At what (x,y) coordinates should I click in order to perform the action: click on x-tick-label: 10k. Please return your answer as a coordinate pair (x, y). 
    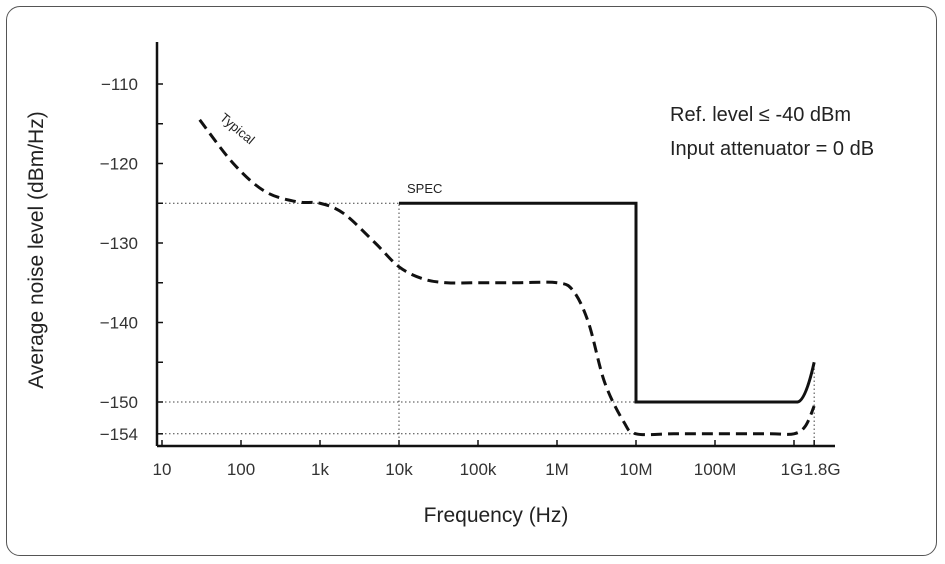
    Looking at the image, I should click on (399, 469).